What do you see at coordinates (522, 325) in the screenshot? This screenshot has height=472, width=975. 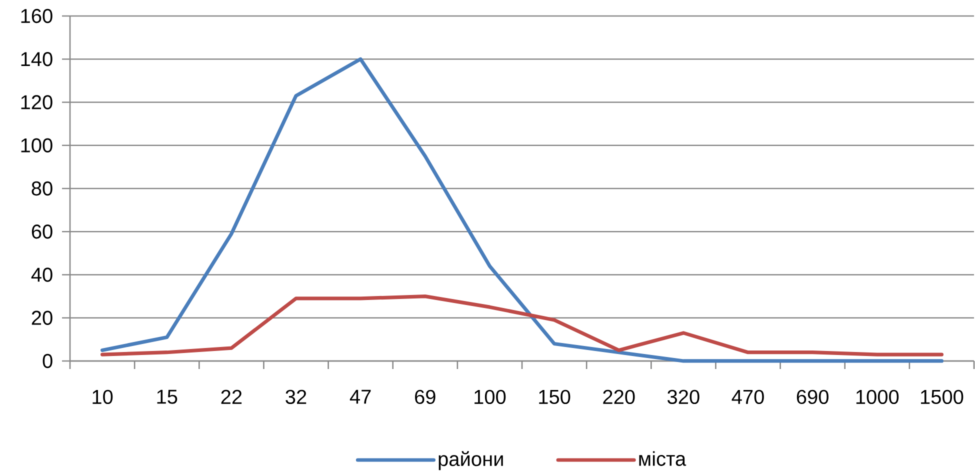 I see `line-series` at bounding box center [522, 325].